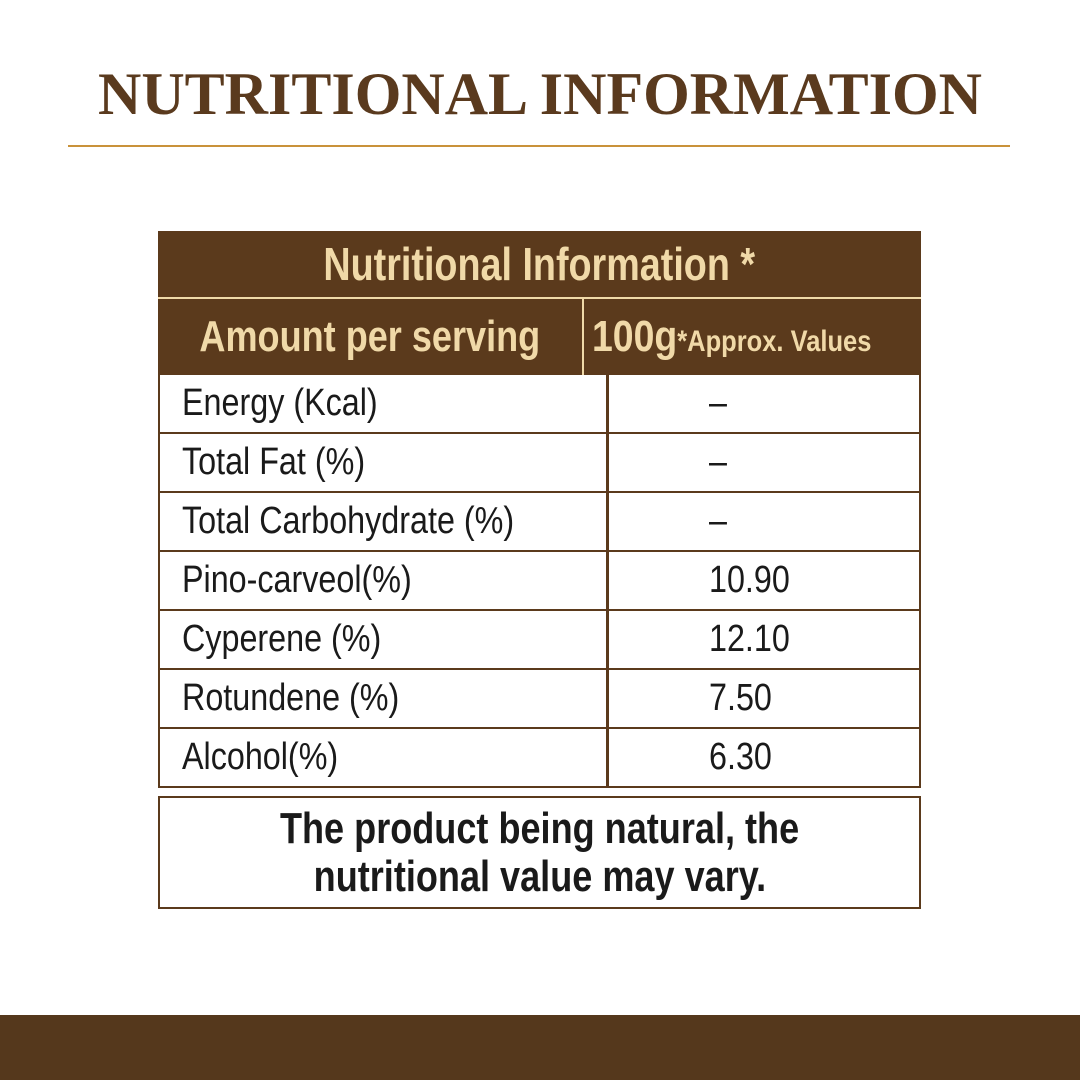 This screenshot has width=1080, height=1080. I want to click on row-value: 12.10, so click(749, 639).